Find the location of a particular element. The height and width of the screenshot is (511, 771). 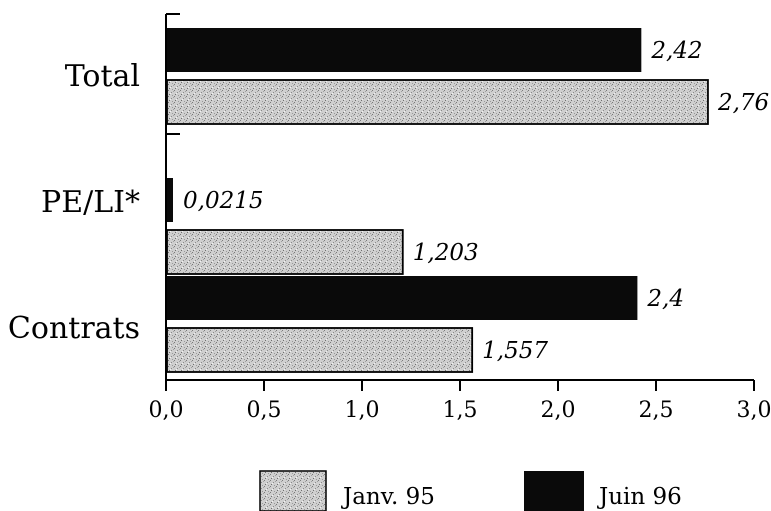

x-tick-label-5: 2,5 is located at coordinates (656, 410).